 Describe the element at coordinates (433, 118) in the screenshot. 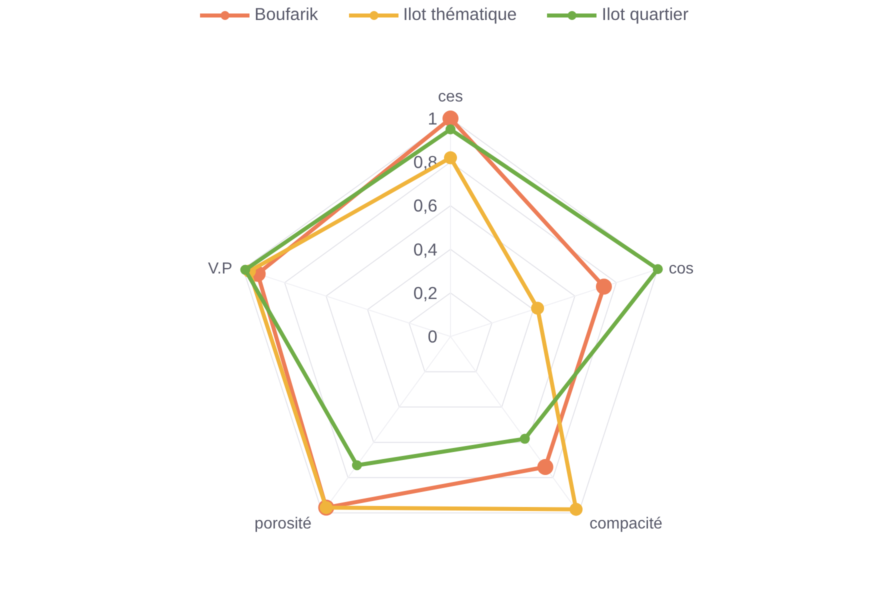

I see `y-tick-label: 1` at that location.